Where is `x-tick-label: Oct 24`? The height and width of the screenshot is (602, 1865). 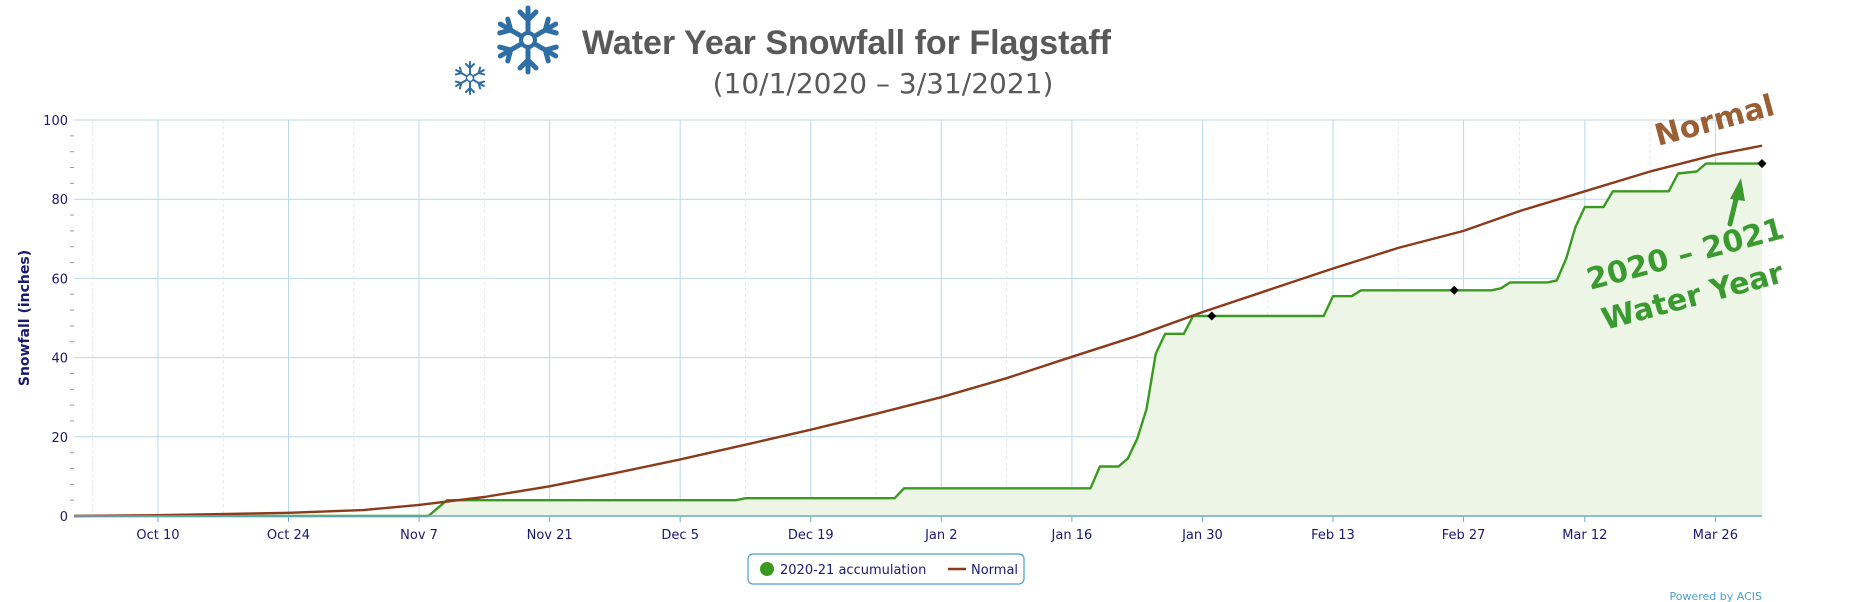
x-tick-label: Oct 24 is located at coordinates (288, 535).